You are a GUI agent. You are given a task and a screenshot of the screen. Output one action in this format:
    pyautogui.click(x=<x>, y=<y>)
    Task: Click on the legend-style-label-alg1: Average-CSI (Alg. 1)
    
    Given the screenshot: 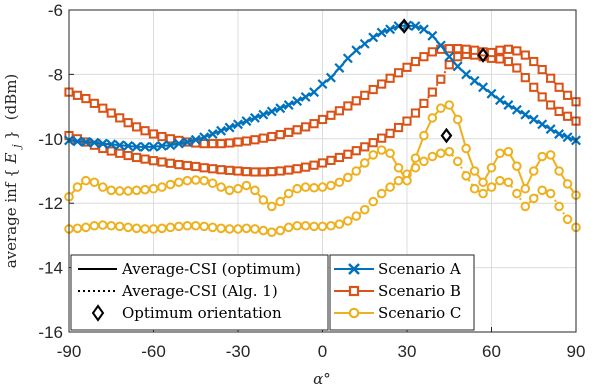 What is the action you would take?
    pyautogui.click(x=199, y=291)
    